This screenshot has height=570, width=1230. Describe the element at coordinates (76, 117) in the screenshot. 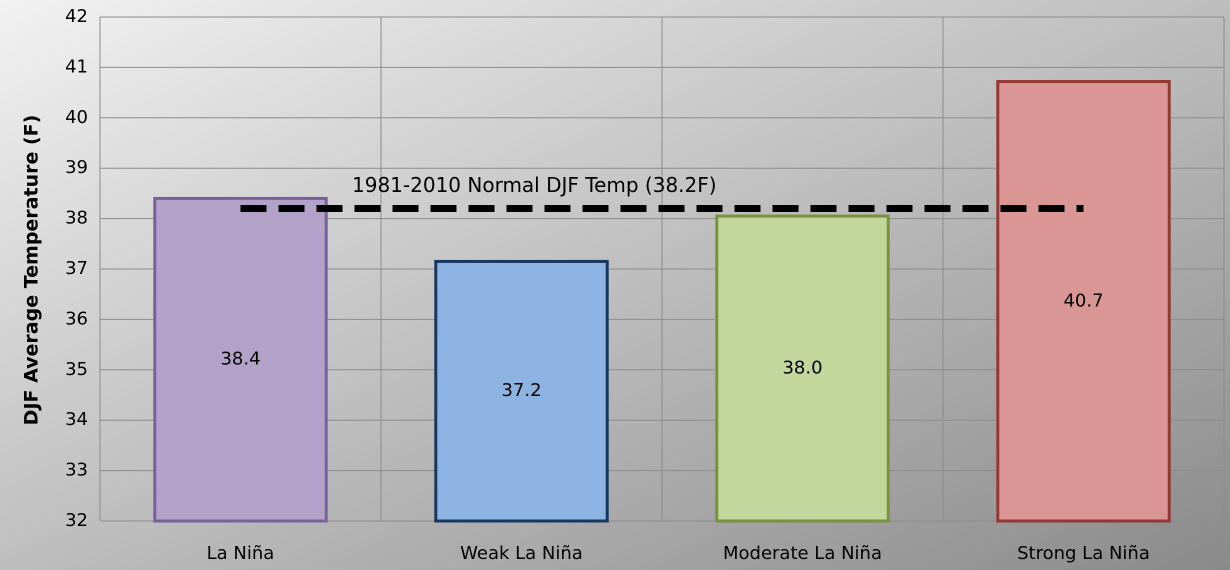

I see `y-tick-label: 40` at that location.